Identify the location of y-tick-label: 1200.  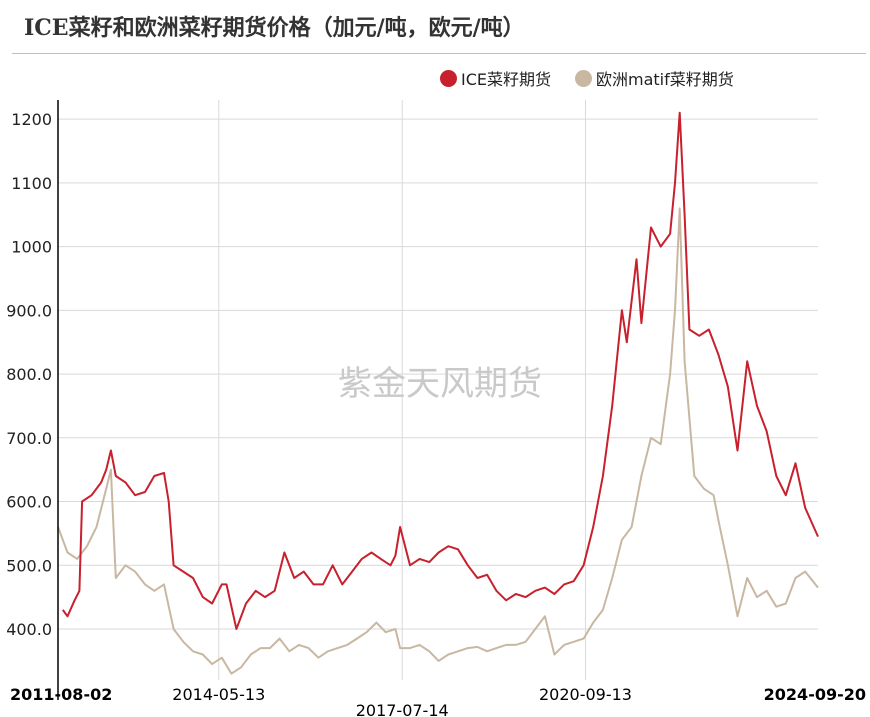
(31, 119).